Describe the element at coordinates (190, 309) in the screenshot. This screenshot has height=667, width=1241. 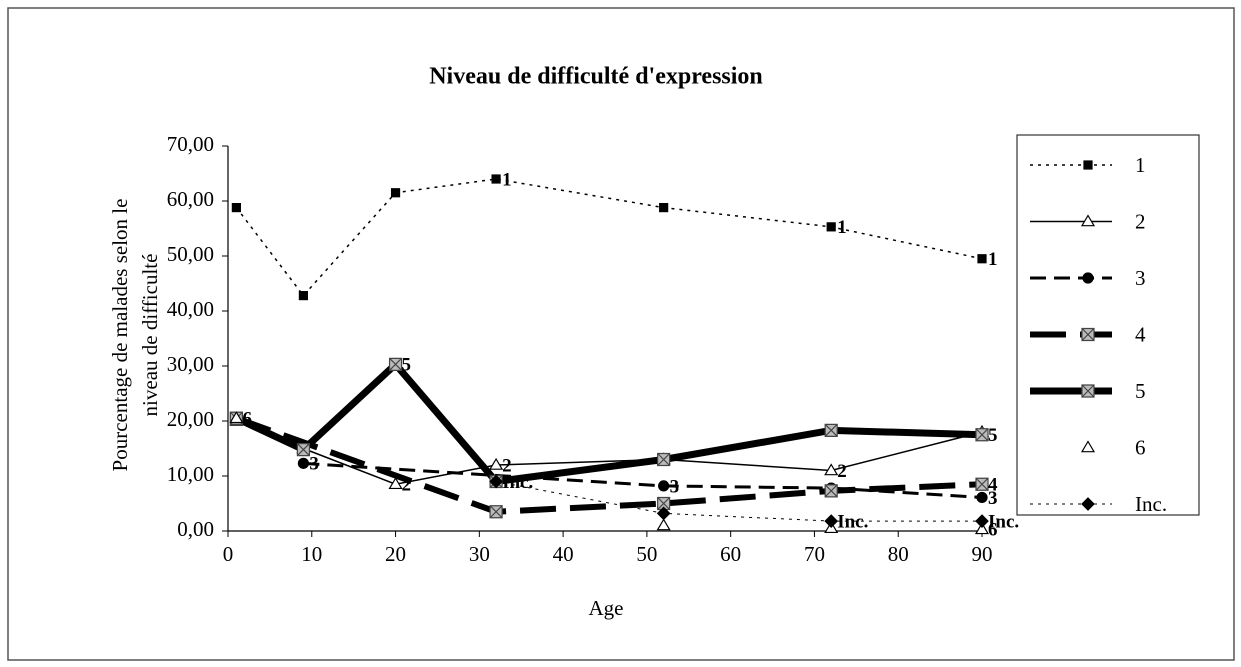
I see `y-tick-label: 40,00` at that location.